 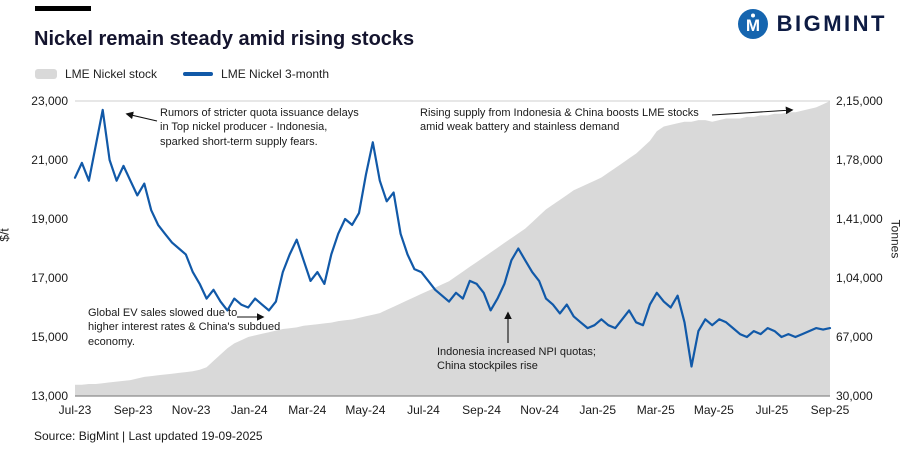 What do you see at coordinates (859, 101) in the screenshot?
I see `right-axis-tick-label: 2,15,000` at bounding box center [859, 101].